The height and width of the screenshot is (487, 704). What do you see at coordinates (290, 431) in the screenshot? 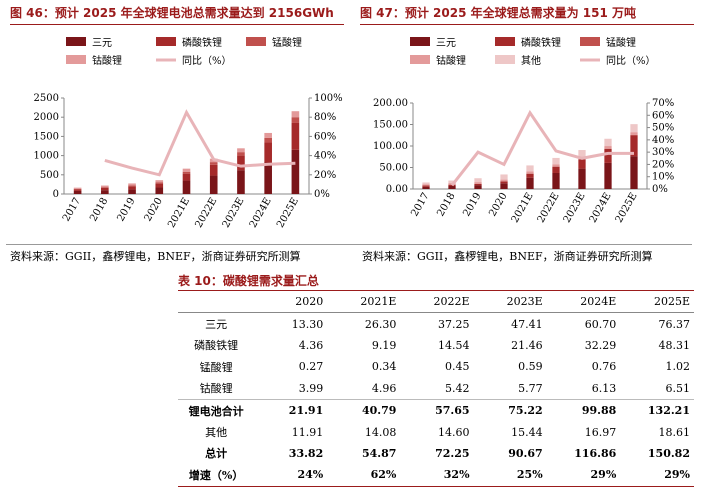
I see `table-cell: 11.91` at bounding box center [290, 431].